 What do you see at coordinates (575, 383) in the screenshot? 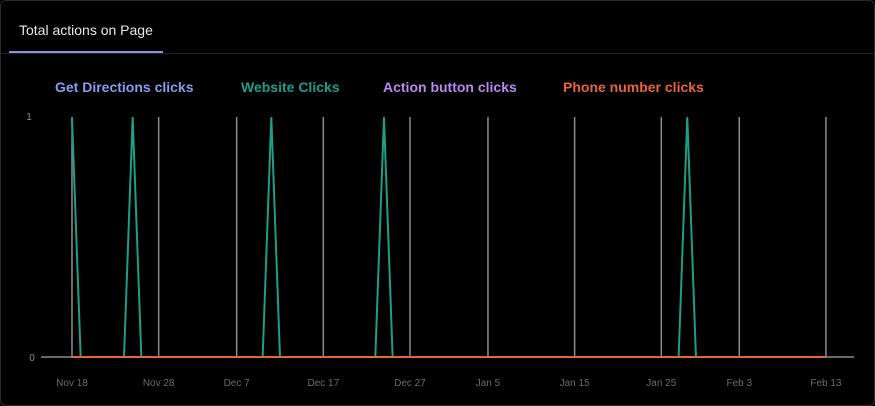
I see `x-tick-label: Jan 15` at bounding box center [575, 383].